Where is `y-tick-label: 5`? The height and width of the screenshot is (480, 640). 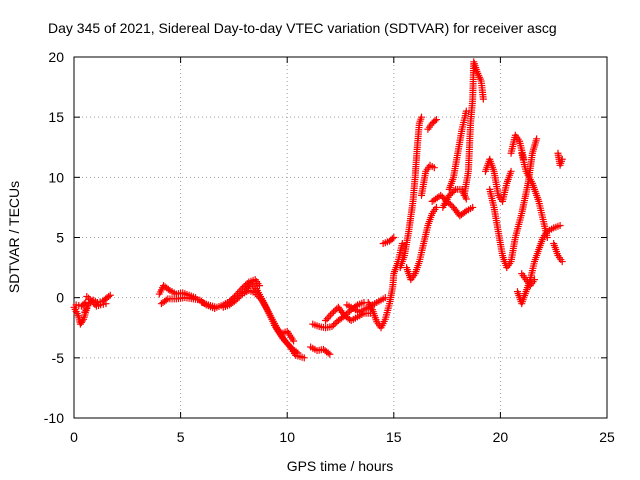 y-tick-label: 5 is located at coordinates (60, 238).